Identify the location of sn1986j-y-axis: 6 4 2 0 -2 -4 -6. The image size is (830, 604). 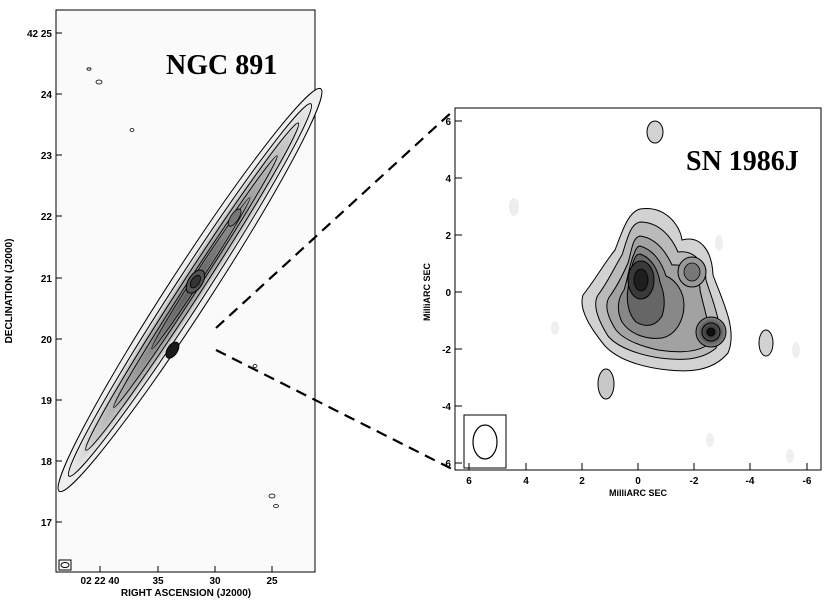
(452, 293).